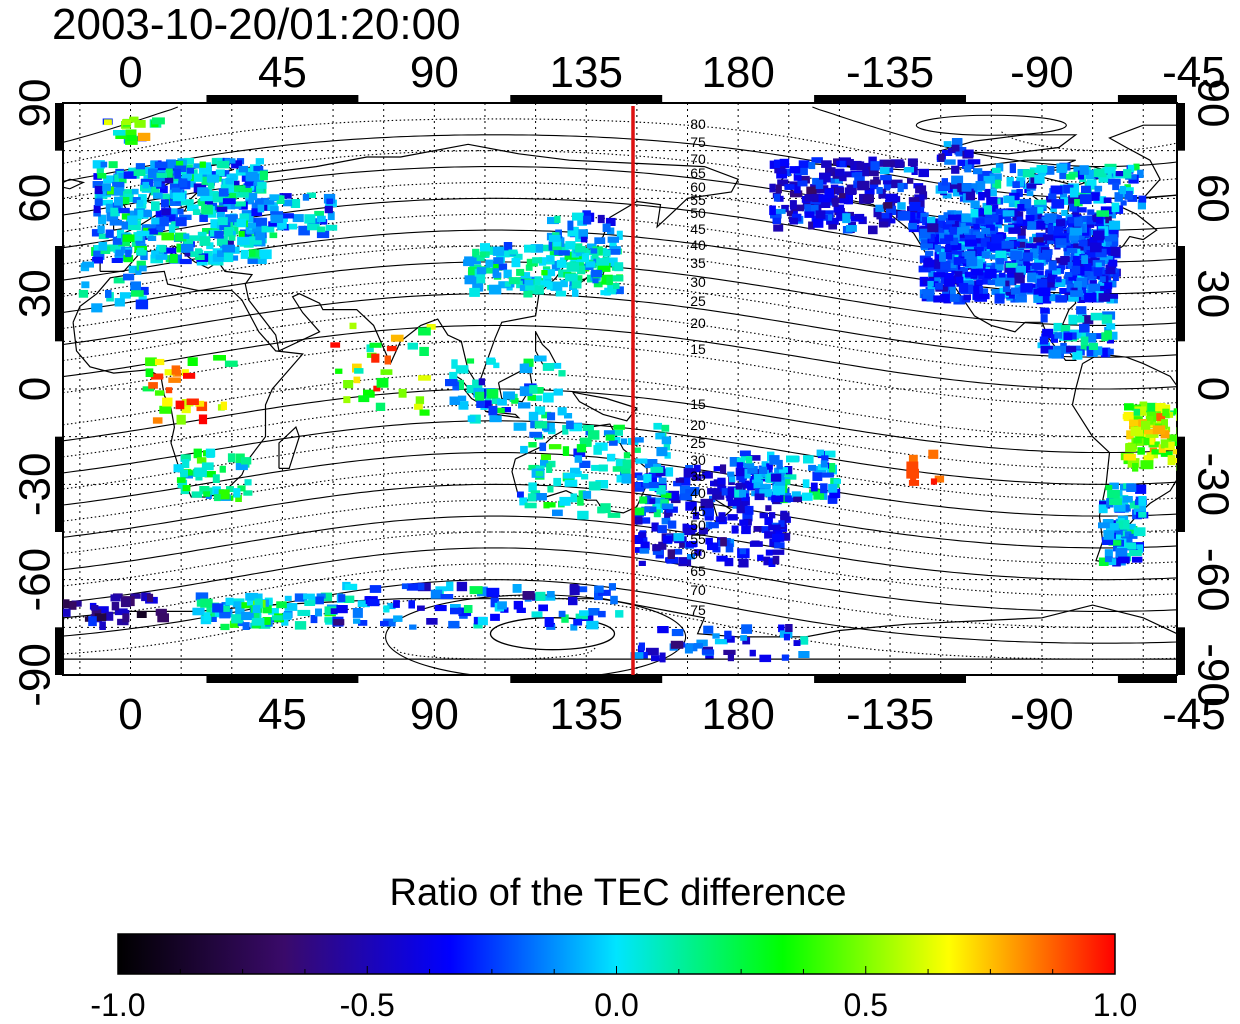  What do you see at coordinates (1212, 293) in the screenshot?
I see `lat-tick-label-right: 30` at bounding box center [1212, 293].